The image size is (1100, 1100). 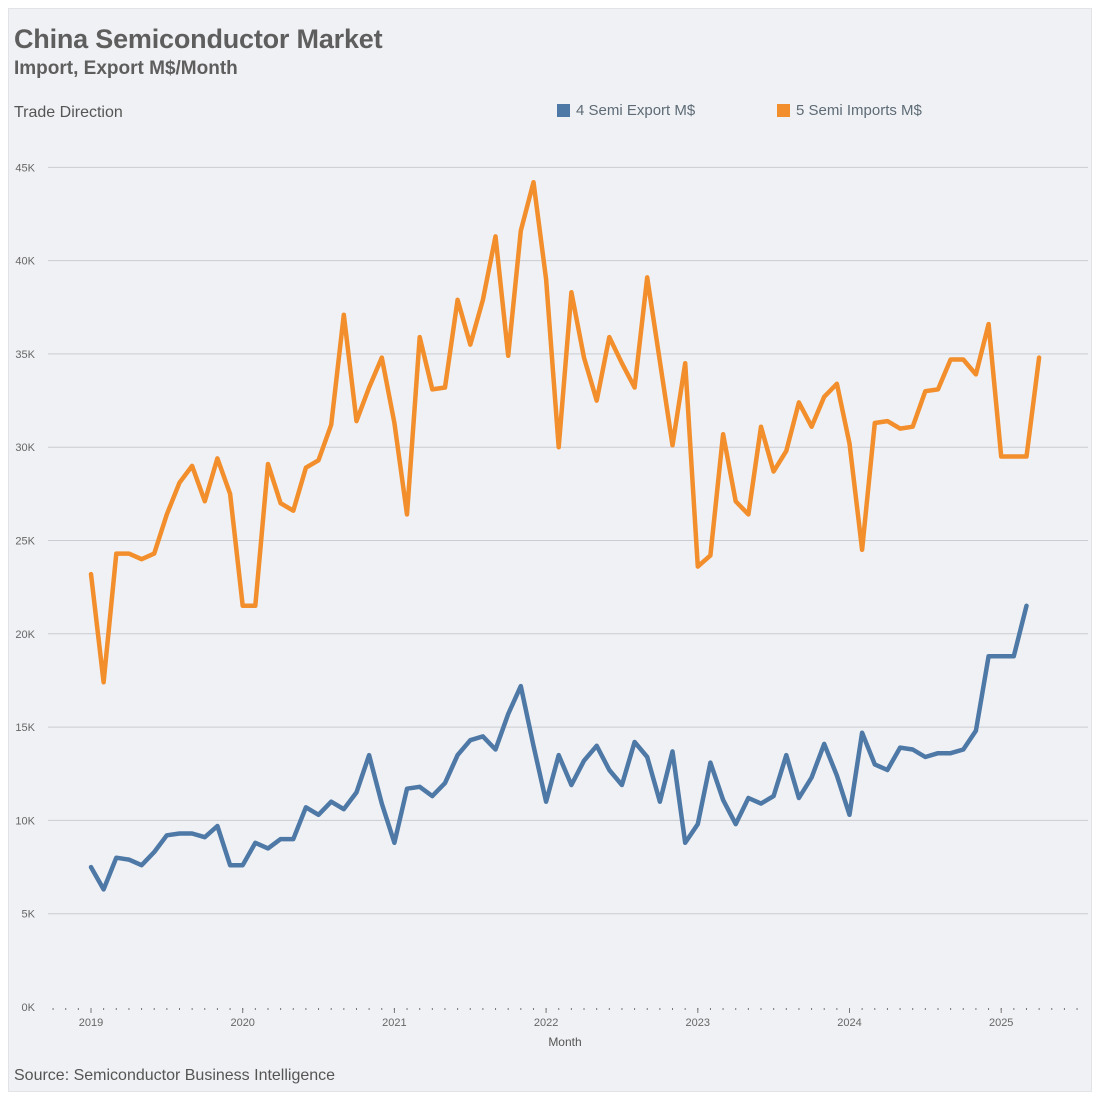 What do you see at coordinates (698, 1023) in the screenshot?
I see `x-tick-label: 2023` at bounding box center [698, 1023].